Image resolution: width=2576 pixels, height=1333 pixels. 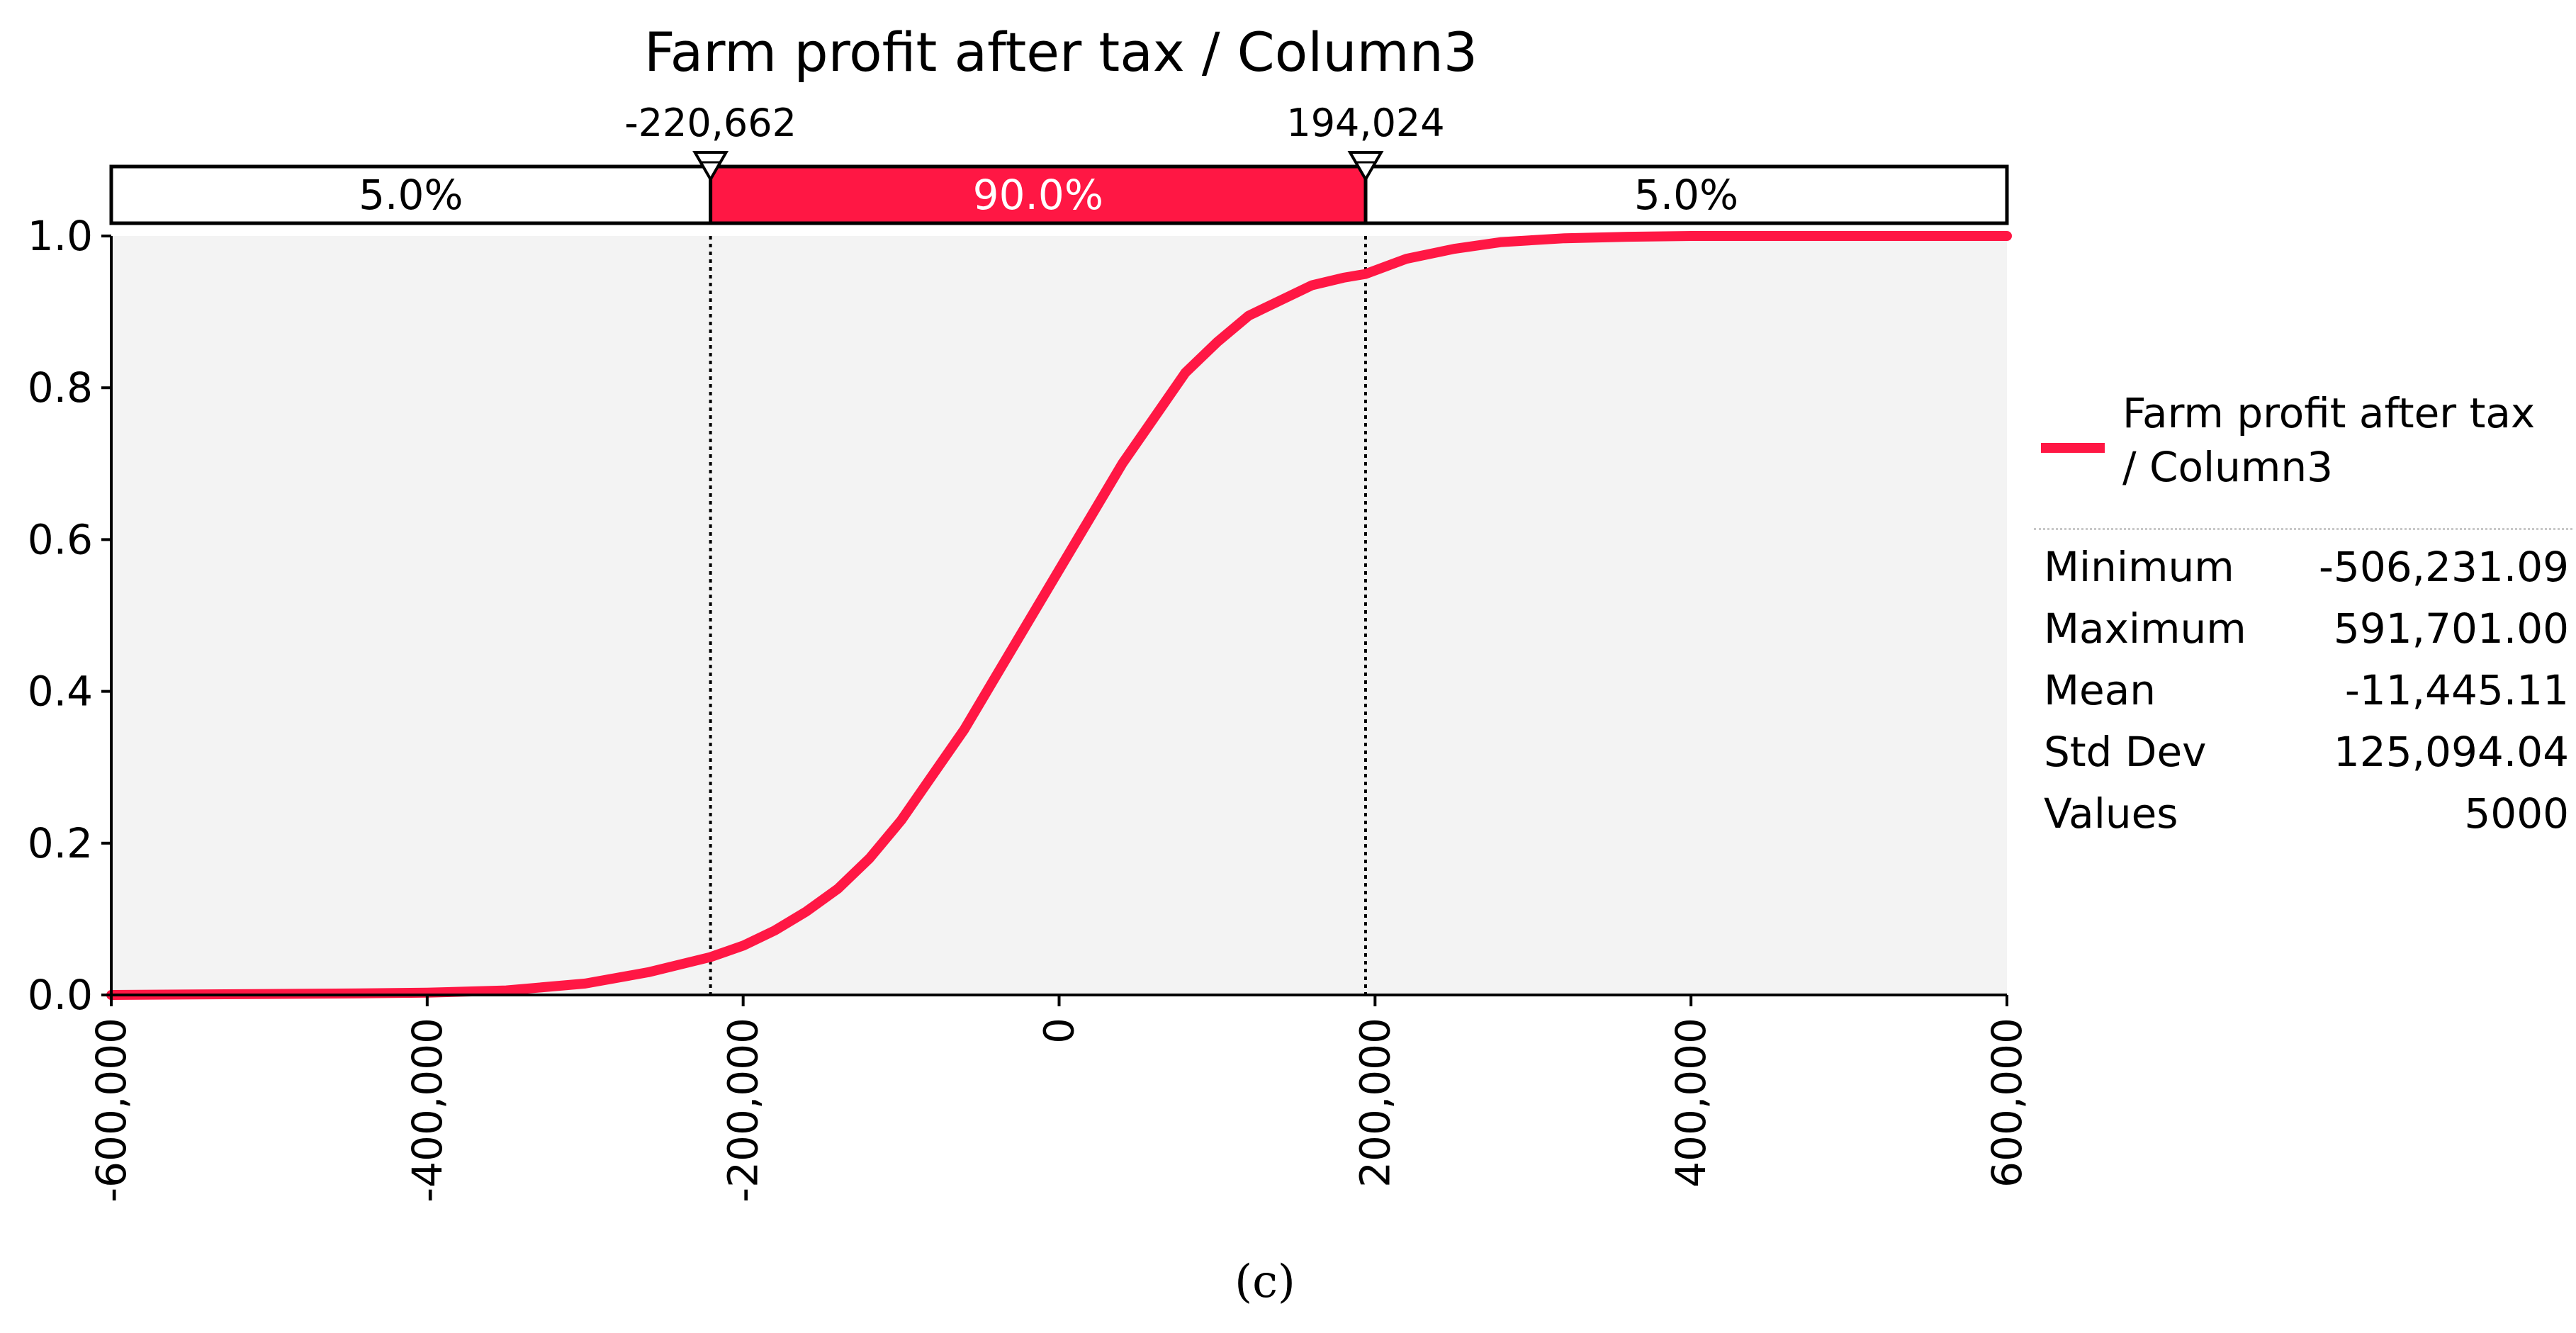 I want to click on x-tick-label: 0, so click(x=1059, y=1031).